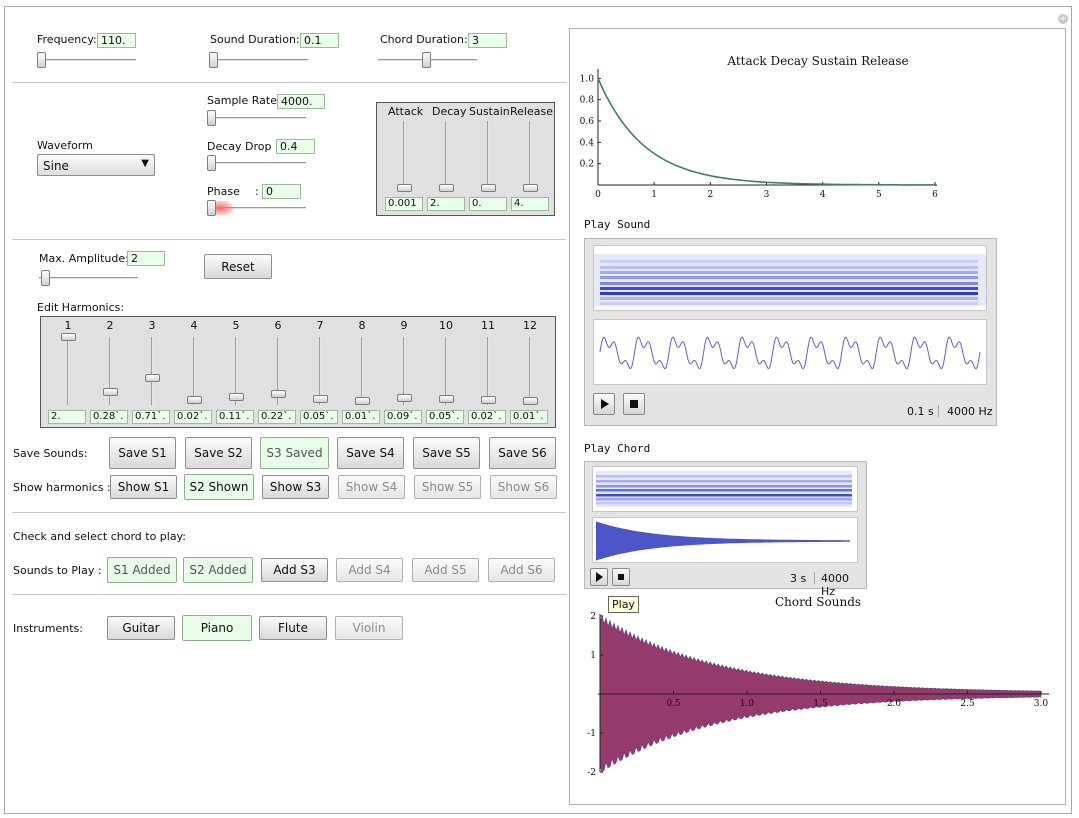 Image resolution: width=1079 pixels, height=818 pixels. I want to click on frequency-slider-track, so click(86, 60).